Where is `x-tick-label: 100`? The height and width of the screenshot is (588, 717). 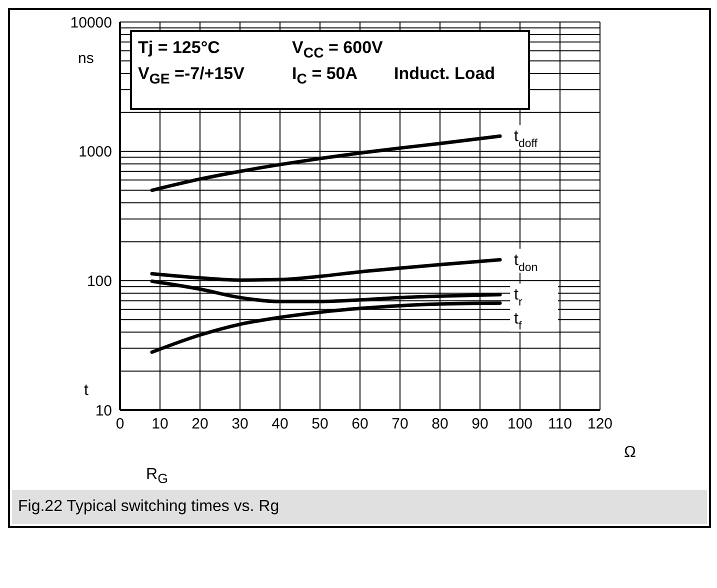 x-tick-label: 100 is located at coordinates (520, 424).